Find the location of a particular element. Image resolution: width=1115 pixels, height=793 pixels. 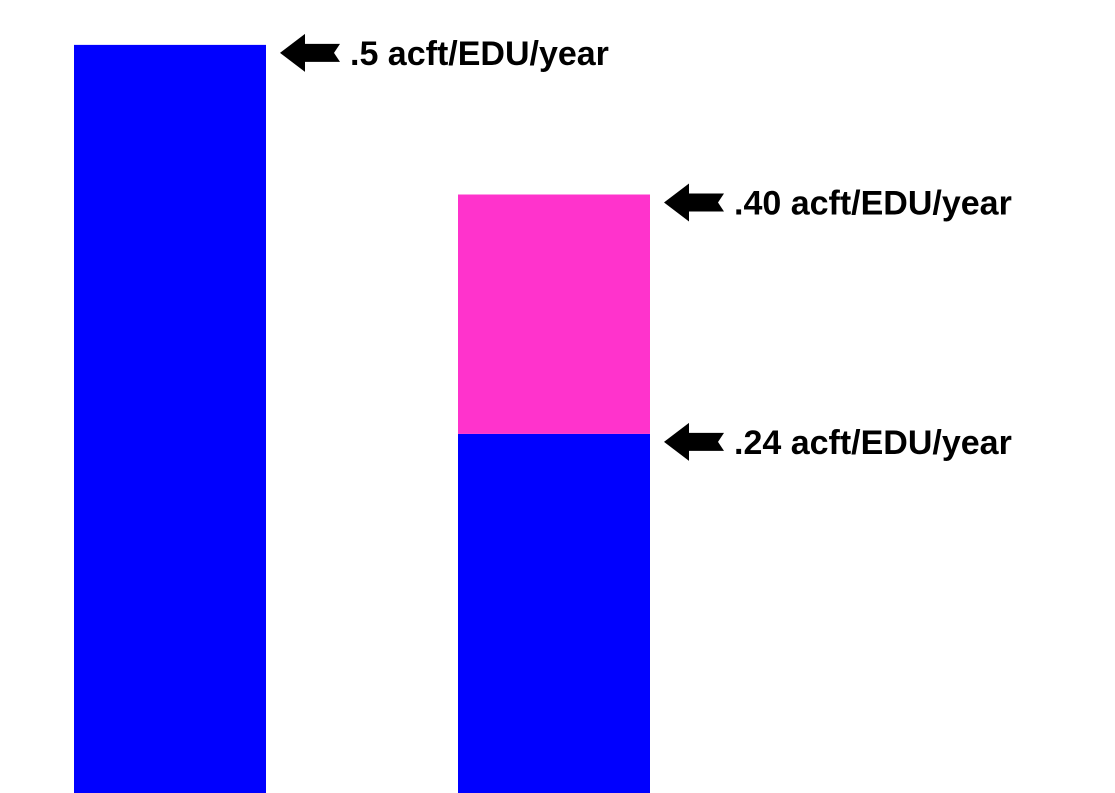

annotation-label: .24 acft/EDU/year is located at coordinates (873, 443).